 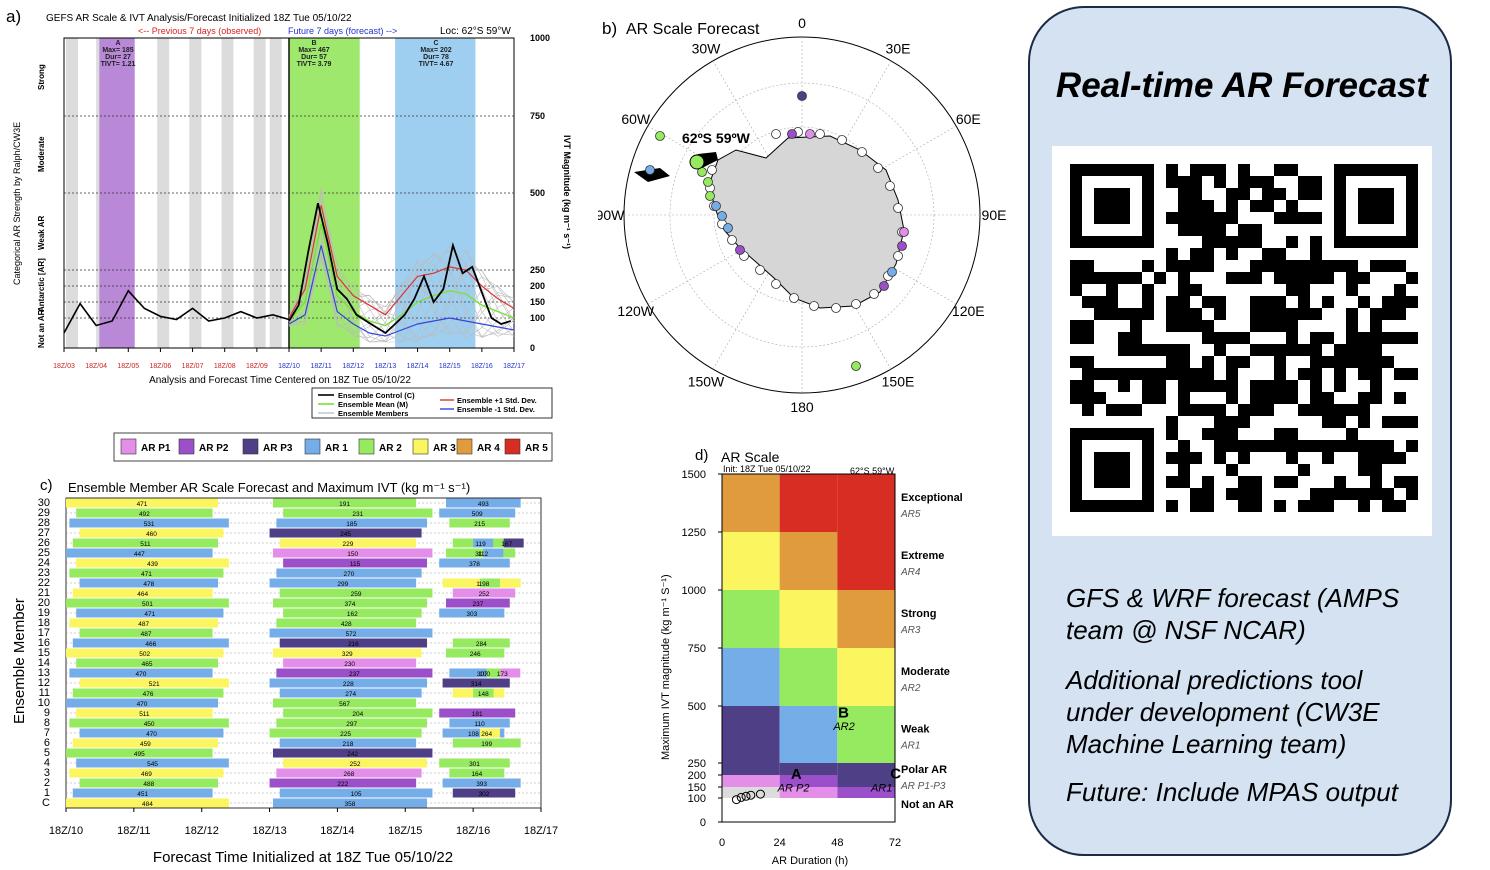 What do you see at coordinates (910, 630) in the screenshot?
I see `category-code: AR3` at bounding box center [910, 630].